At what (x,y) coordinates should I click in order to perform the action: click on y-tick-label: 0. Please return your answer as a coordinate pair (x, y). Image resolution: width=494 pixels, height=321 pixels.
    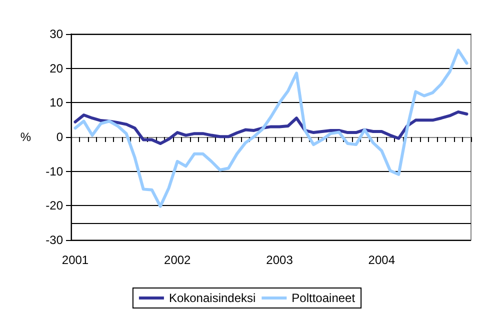
    Looking at the image, I should click on (60, 137).